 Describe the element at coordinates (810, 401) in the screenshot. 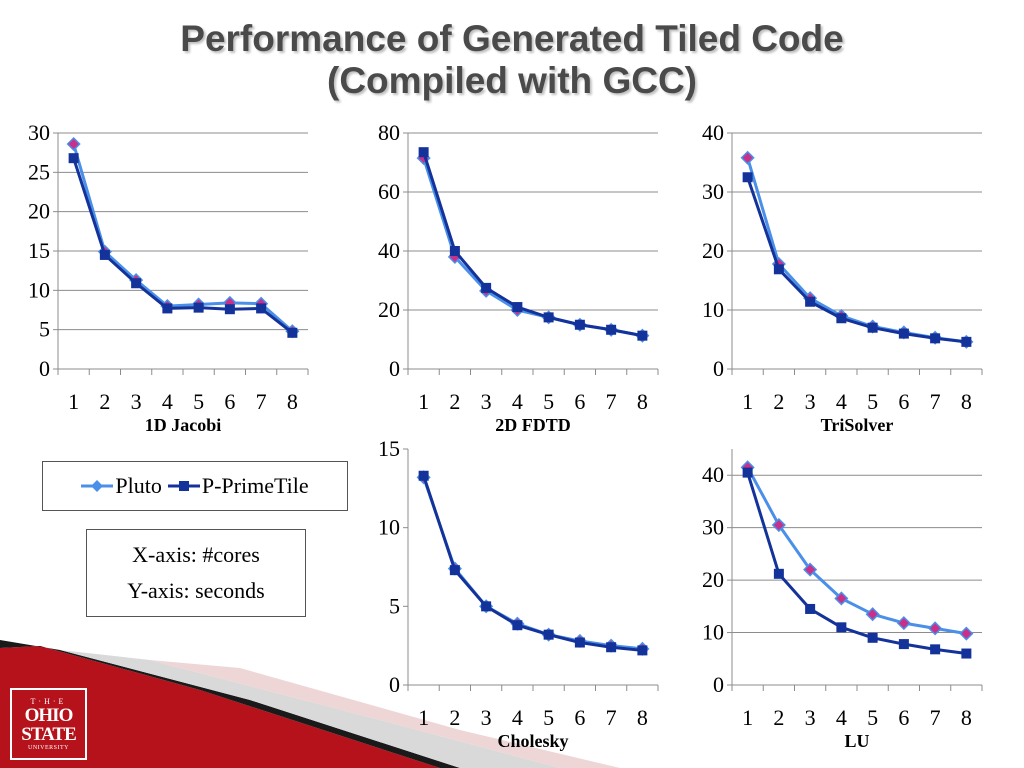

I see `chart-3-x-tick-label: 3` at that location.